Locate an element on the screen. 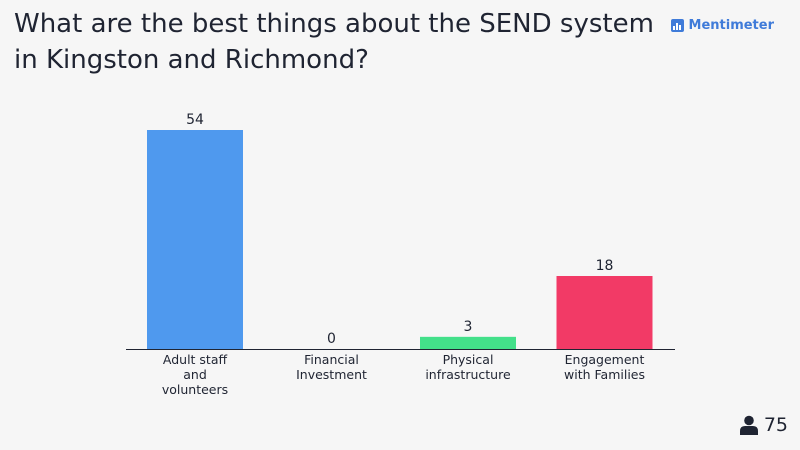 Image resolution: width=800 pixels, height=450 pixels. category-label-2: Financial Investment is located at coordinates (331, 367).